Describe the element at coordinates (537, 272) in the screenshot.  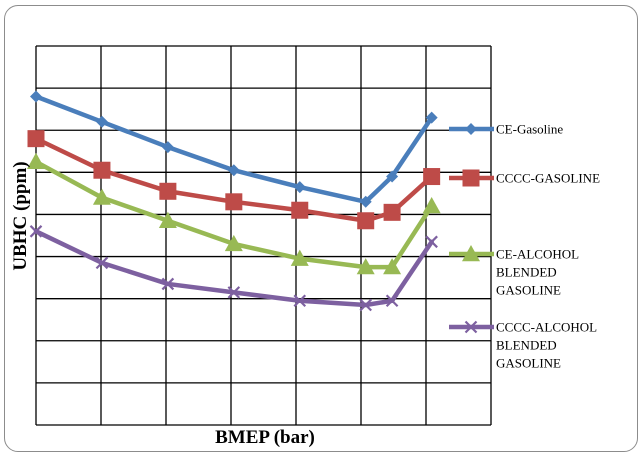
I see `legend-label-ce-alcohol-blended-gasoline: CE-ALCOHOL BLENDED GASOLINE` at that location.